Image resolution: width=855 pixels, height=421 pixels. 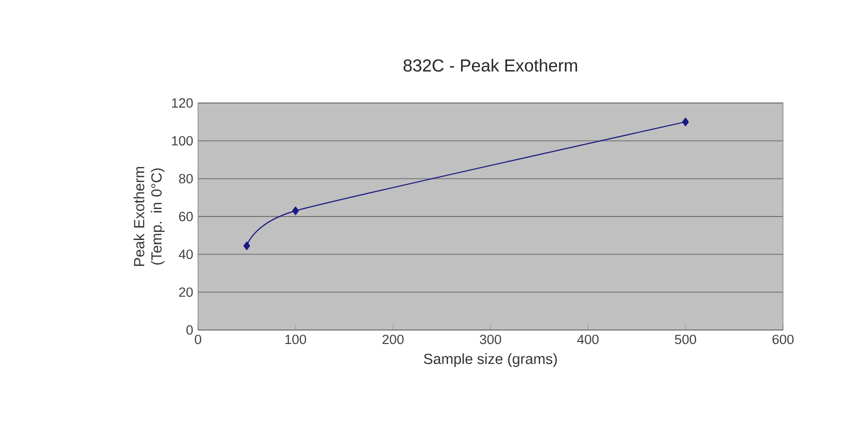 What do you see at coordinates (295, 339) in the screenshot?
I see `x-tick-label: 100` at bounding box center [295, 339].